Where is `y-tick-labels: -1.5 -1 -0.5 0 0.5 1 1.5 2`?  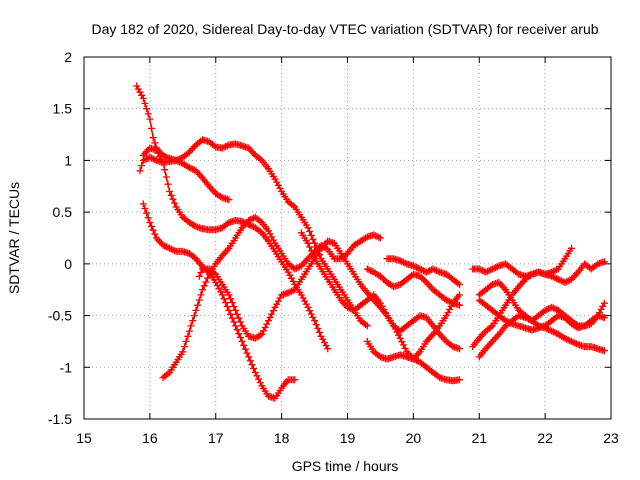
y-tick-labels: -1.5 -1 -0.5 0 0.5 1 1.5 2 is located at coordinates (60, 238).